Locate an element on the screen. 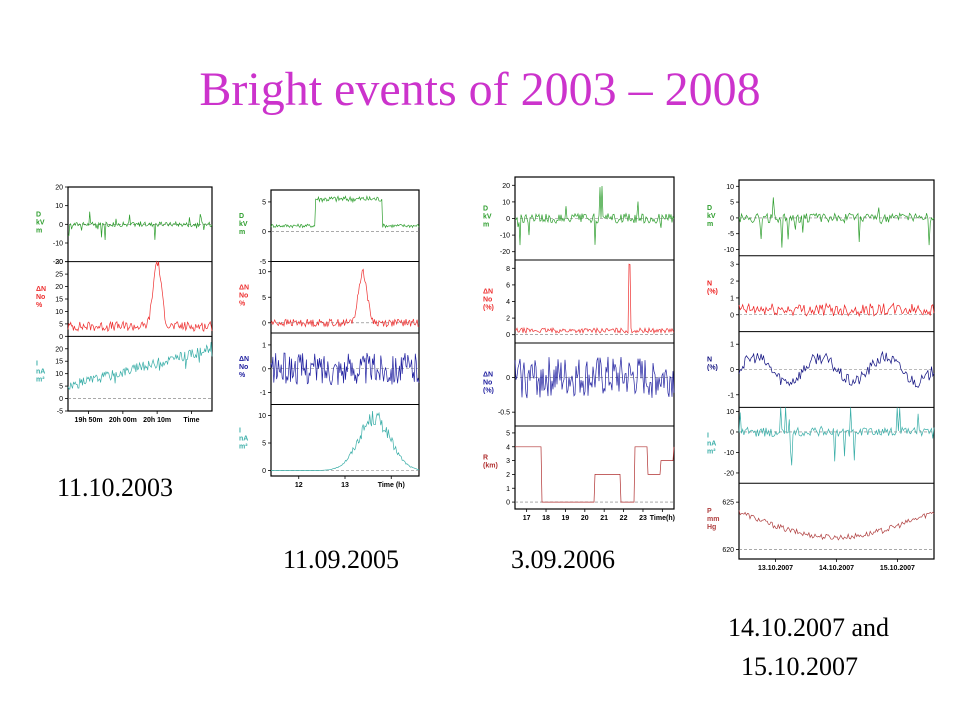  x-tick-label: Time is located at coordinates (191, 420).